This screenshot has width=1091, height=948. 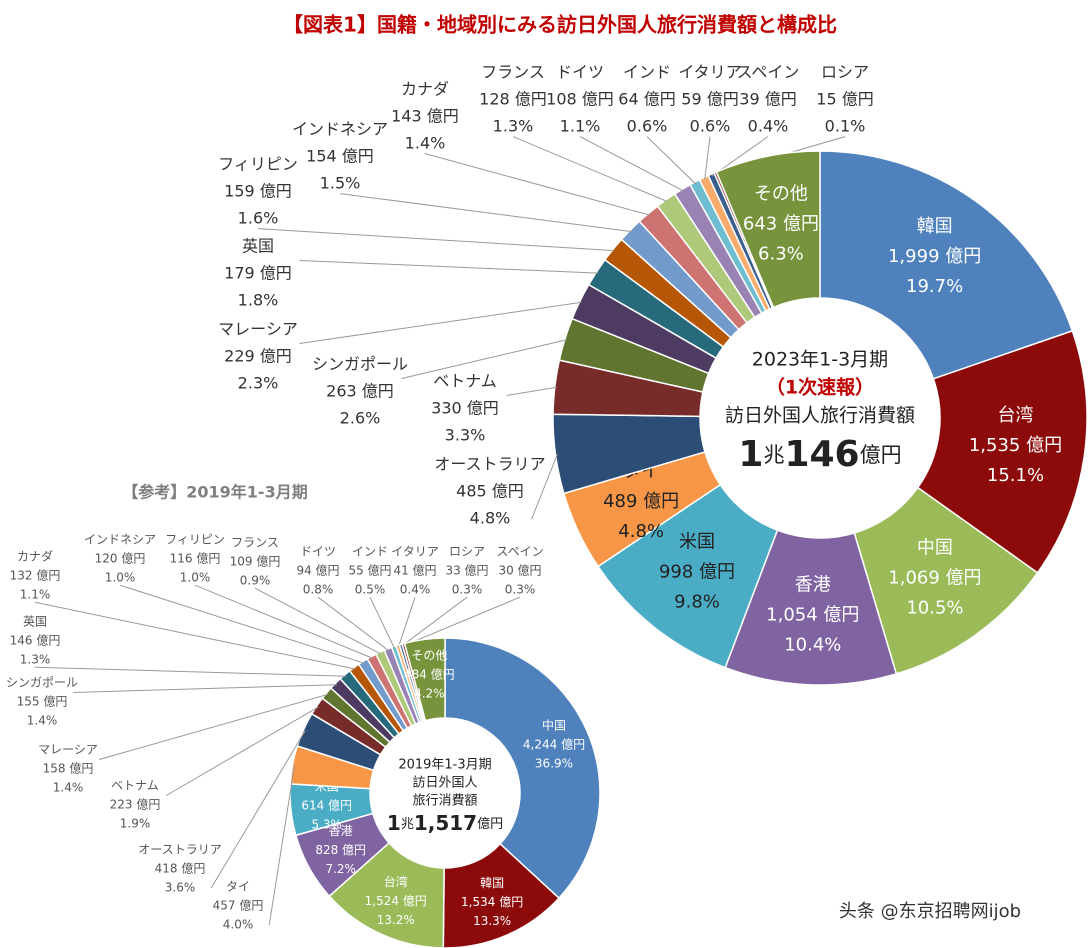 What do you see at coordinates (845, 126) in the screenshot?
I see `slice-label-share: 0.1%` at bounding box center [845, 126].